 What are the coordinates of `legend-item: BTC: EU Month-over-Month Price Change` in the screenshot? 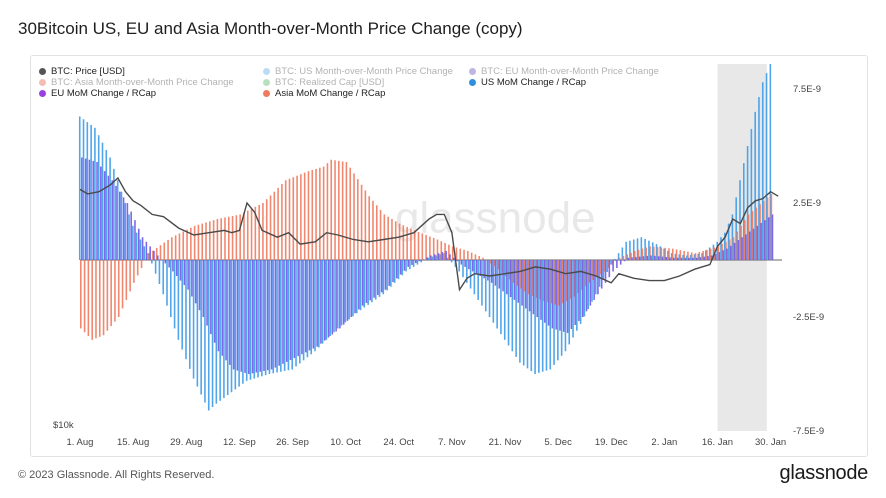 It's located at (564, 71).